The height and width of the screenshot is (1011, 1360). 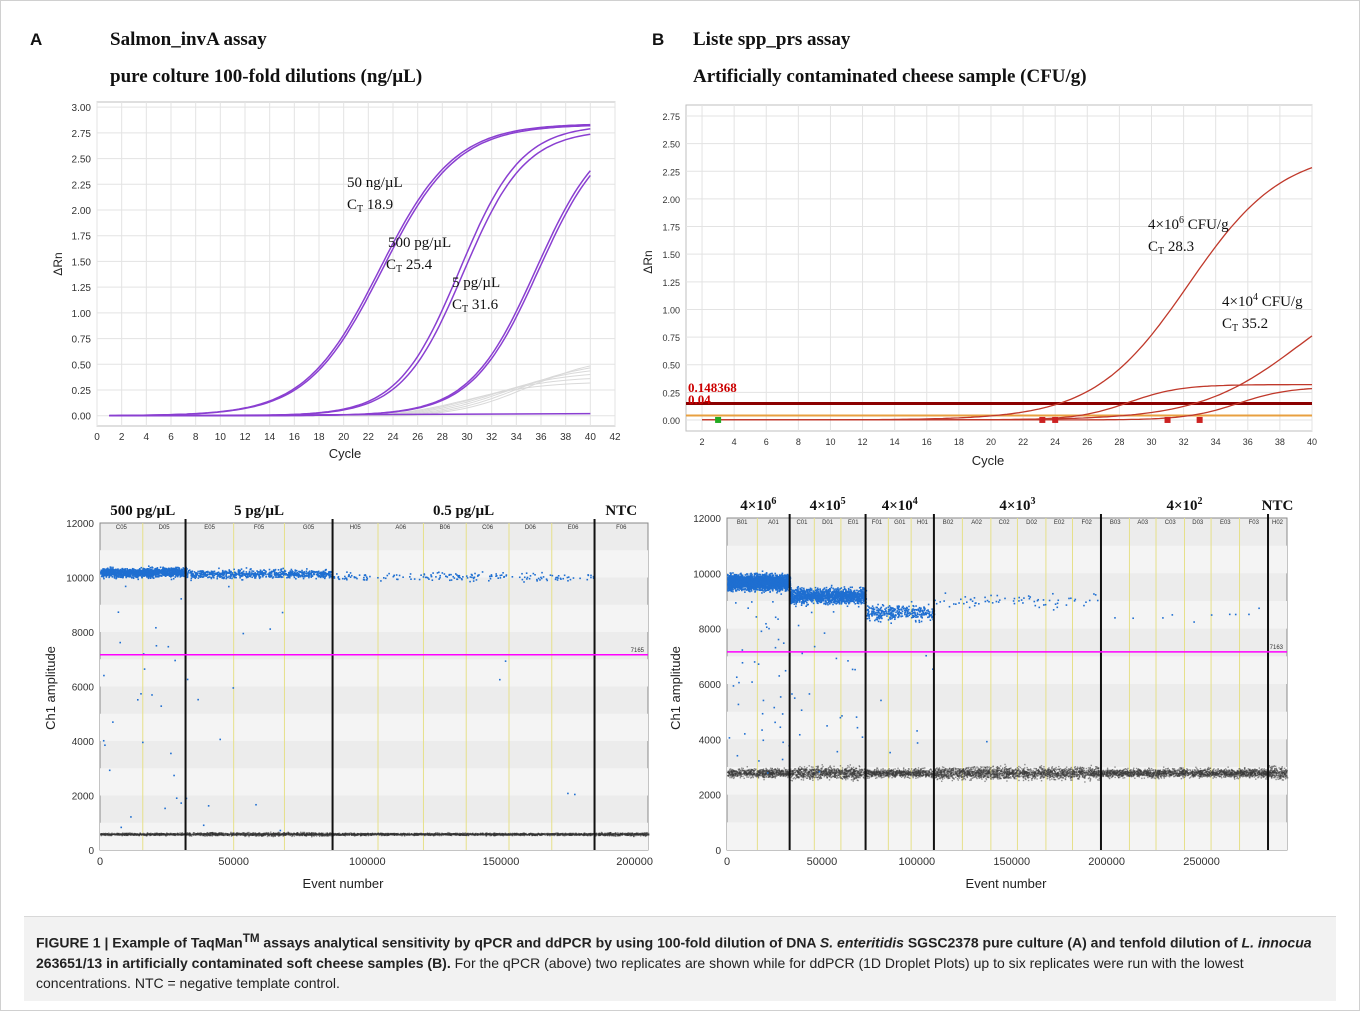 What do you see at coordinates (671, 283) in the screenshot?
I see `y-tick-label: 1.25` at bounding box center [671, 283].